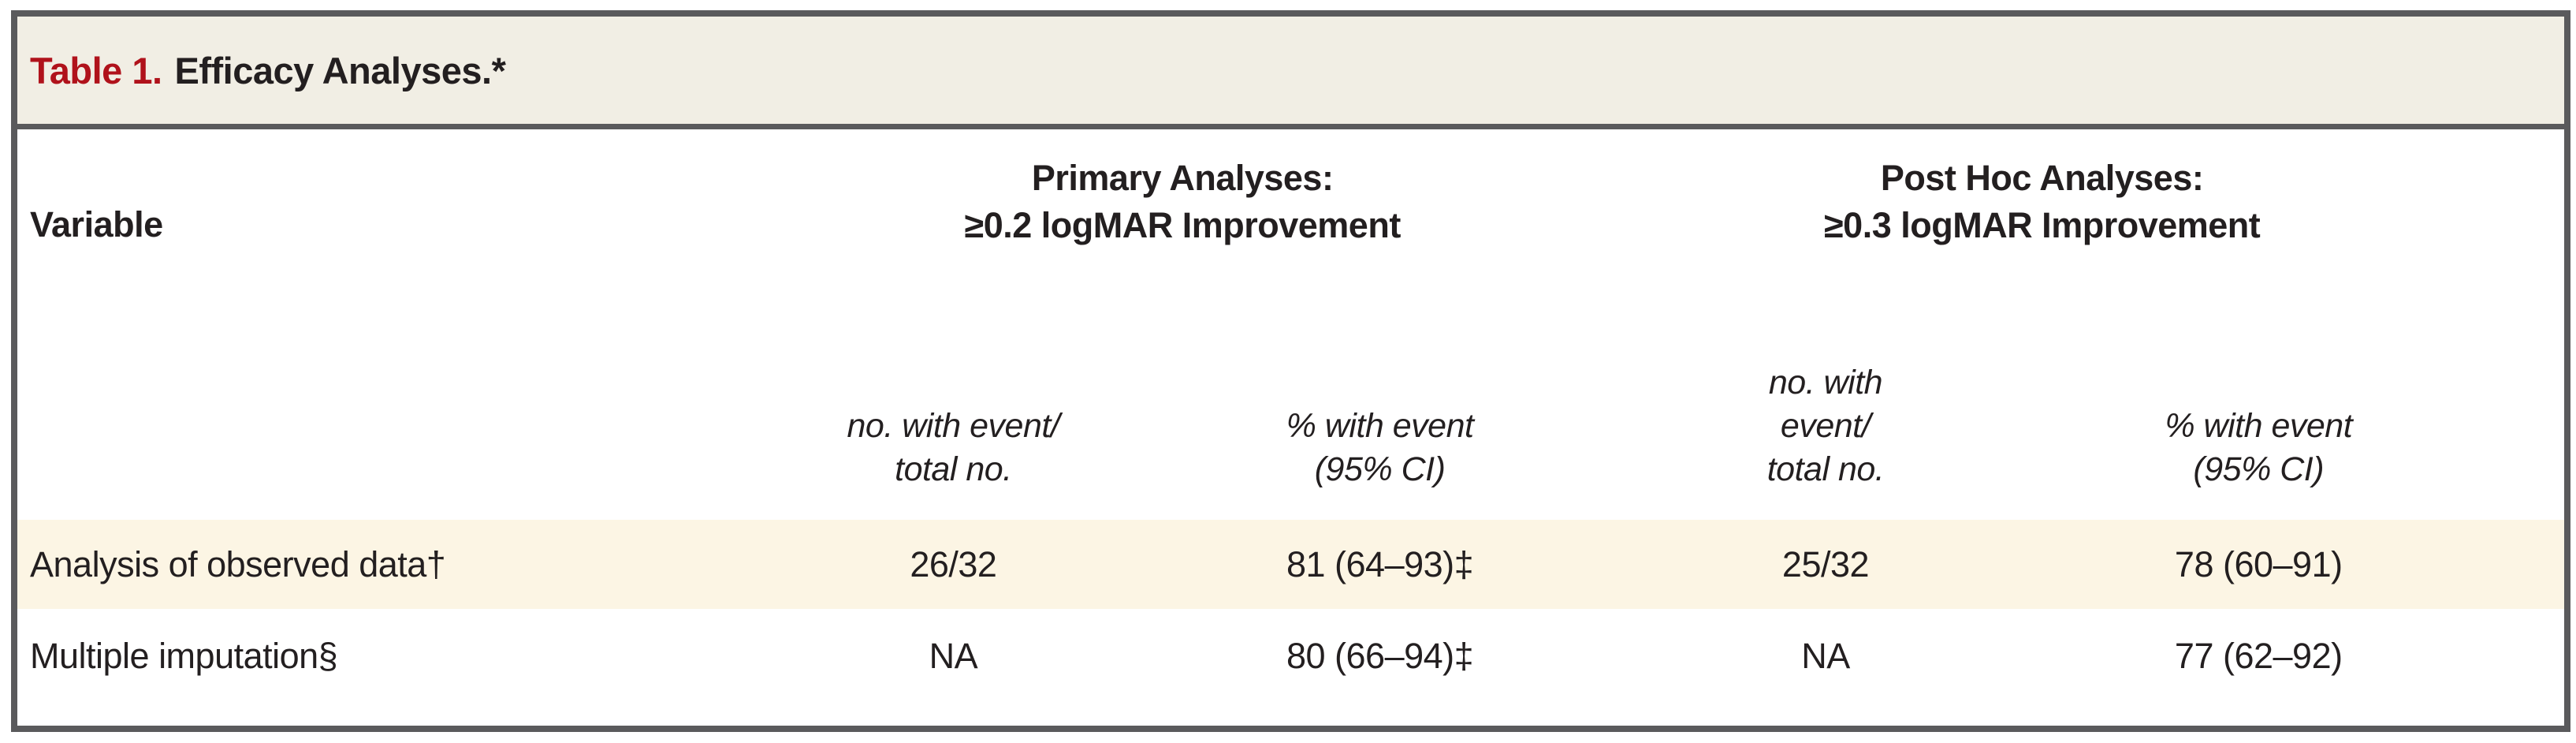 This screenshot has width=2576, height=743. Describe the element at coordinates (2259, 469) in the screenshot. I see `subheader-posthoc-pct-line2: (95% CI)` at that location.